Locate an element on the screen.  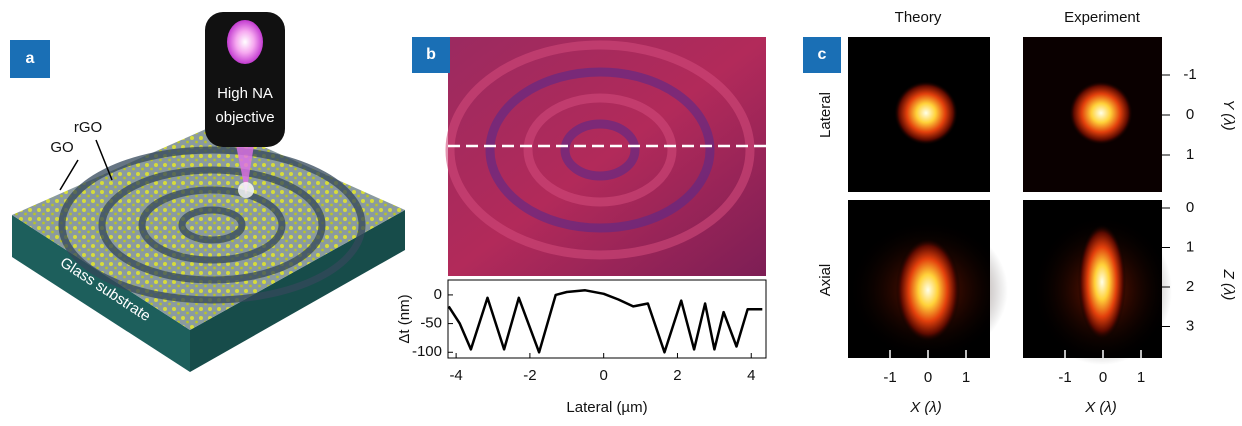
z-tick-label: 3 is located at coordinates (1190, 325).